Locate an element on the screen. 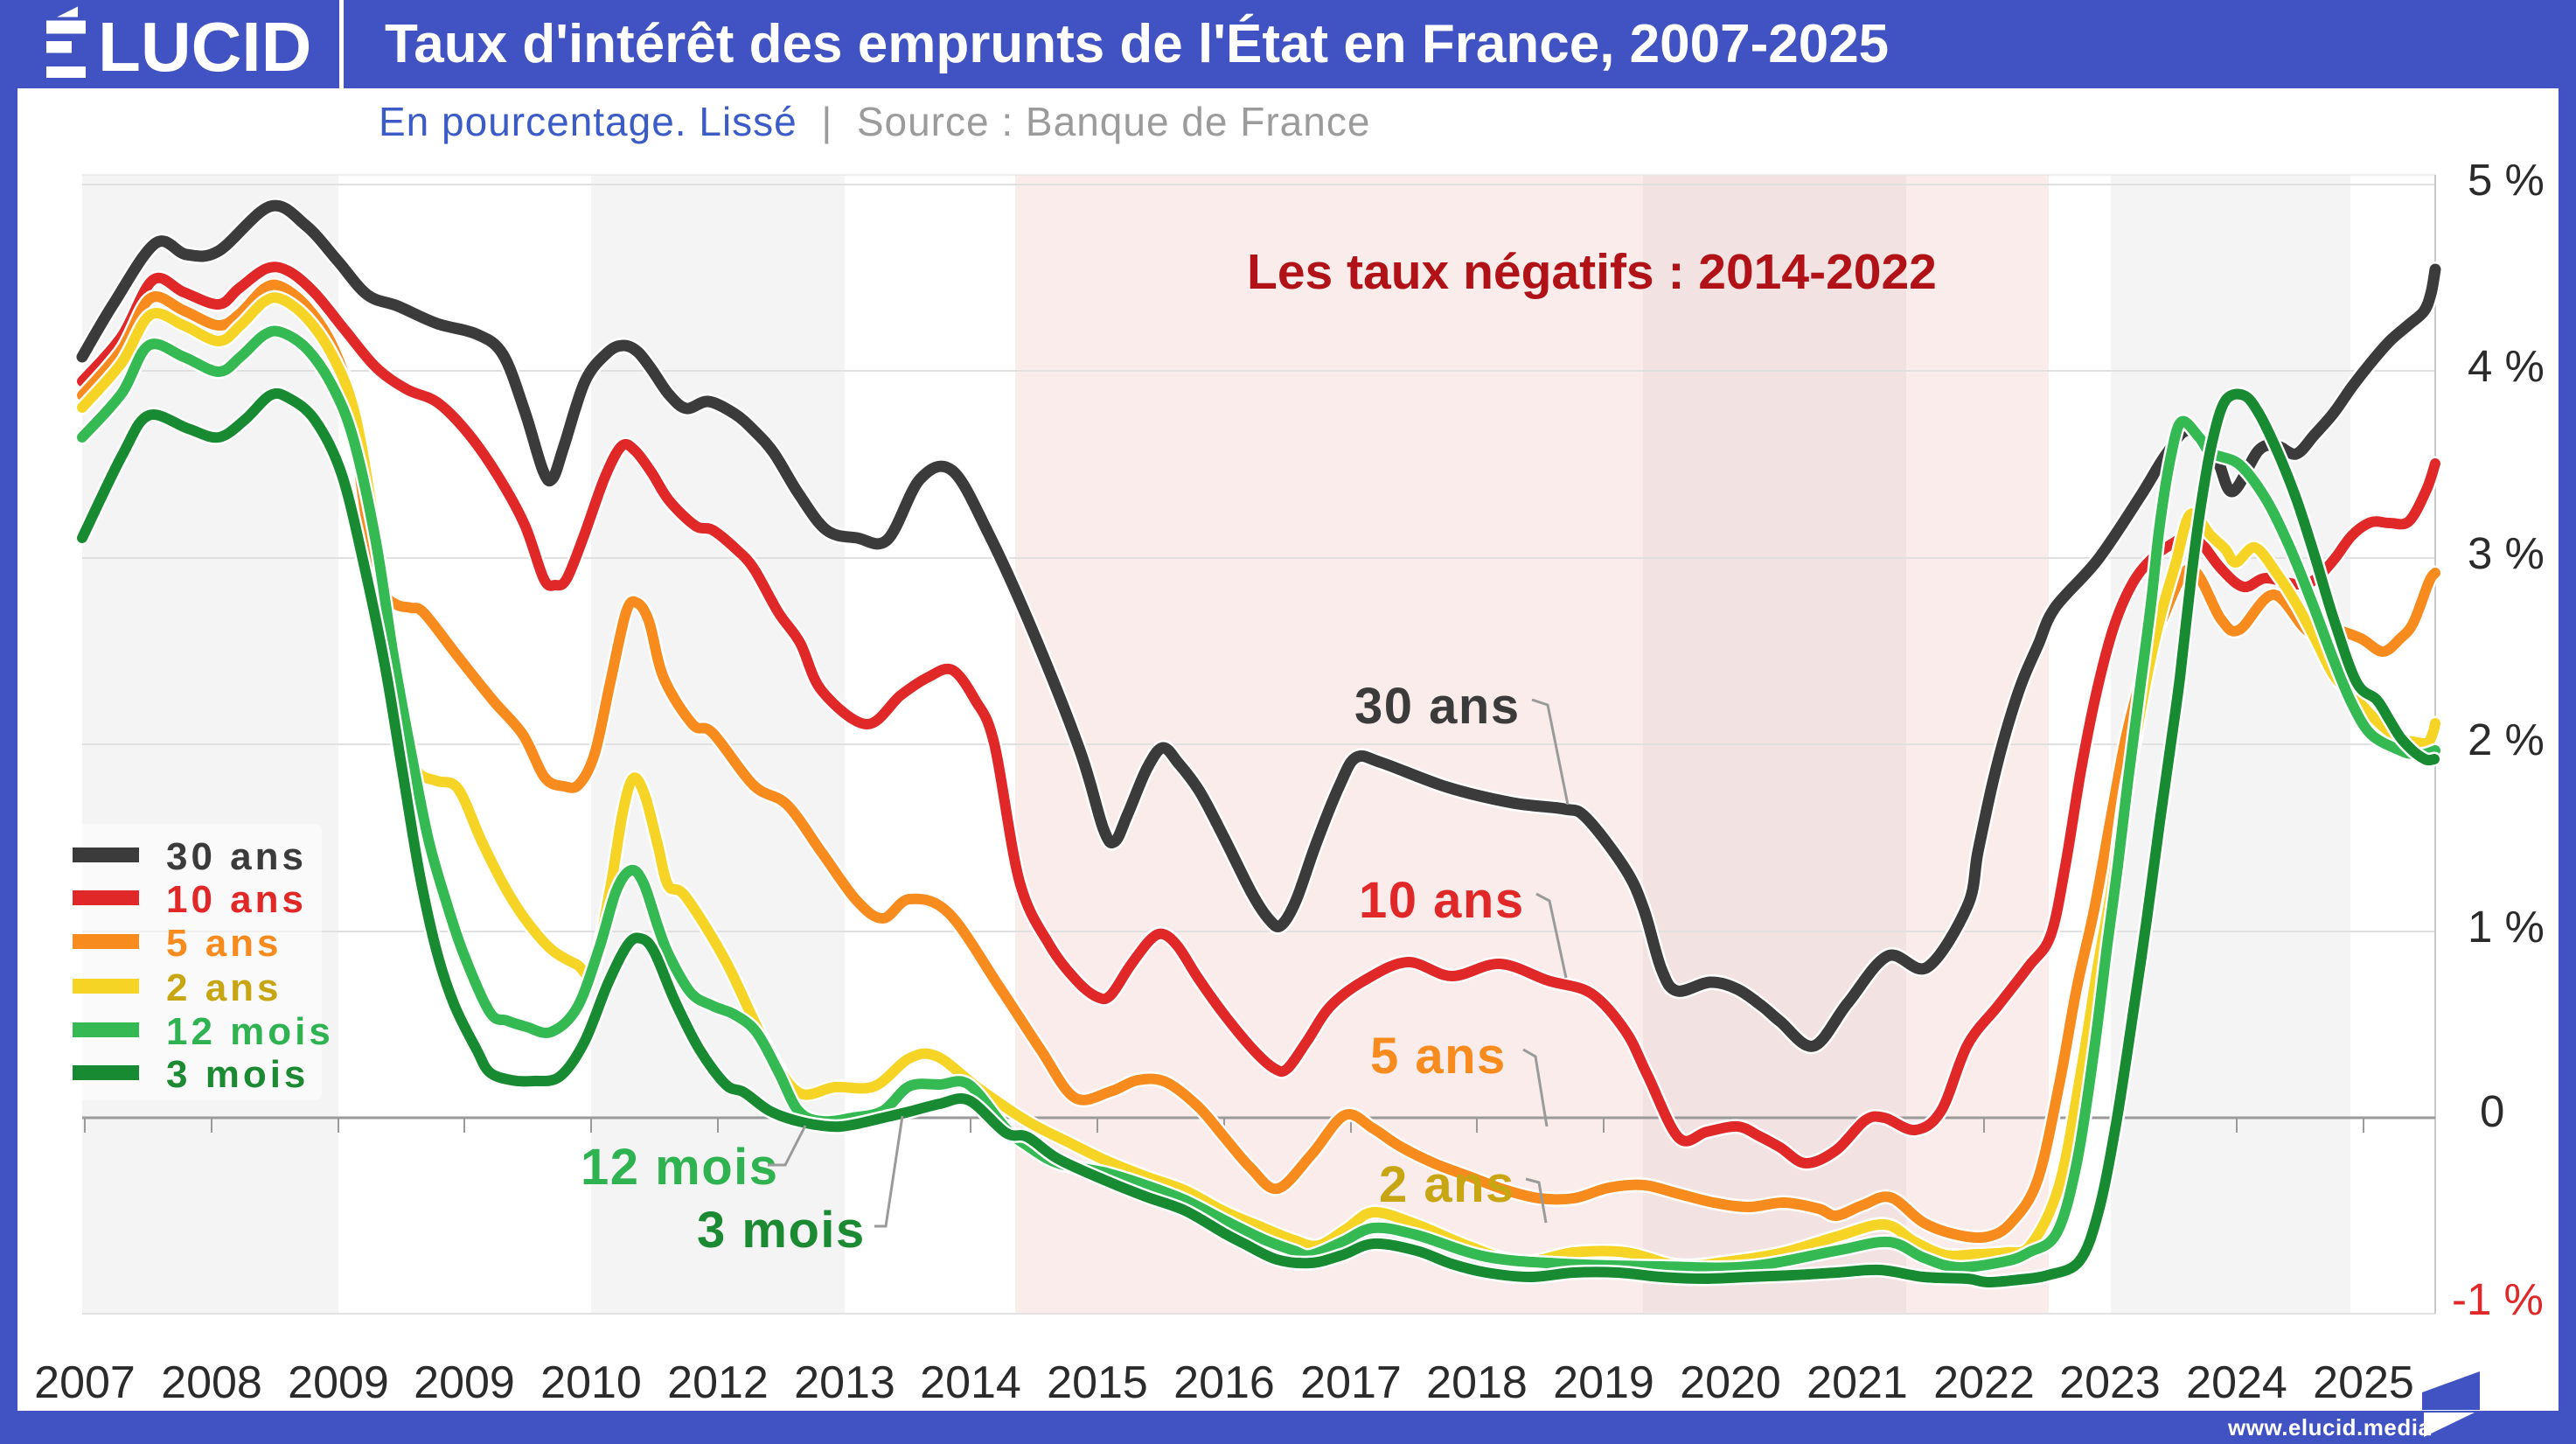  svg-text: 2020 is located at coordinates (1730, 1382).